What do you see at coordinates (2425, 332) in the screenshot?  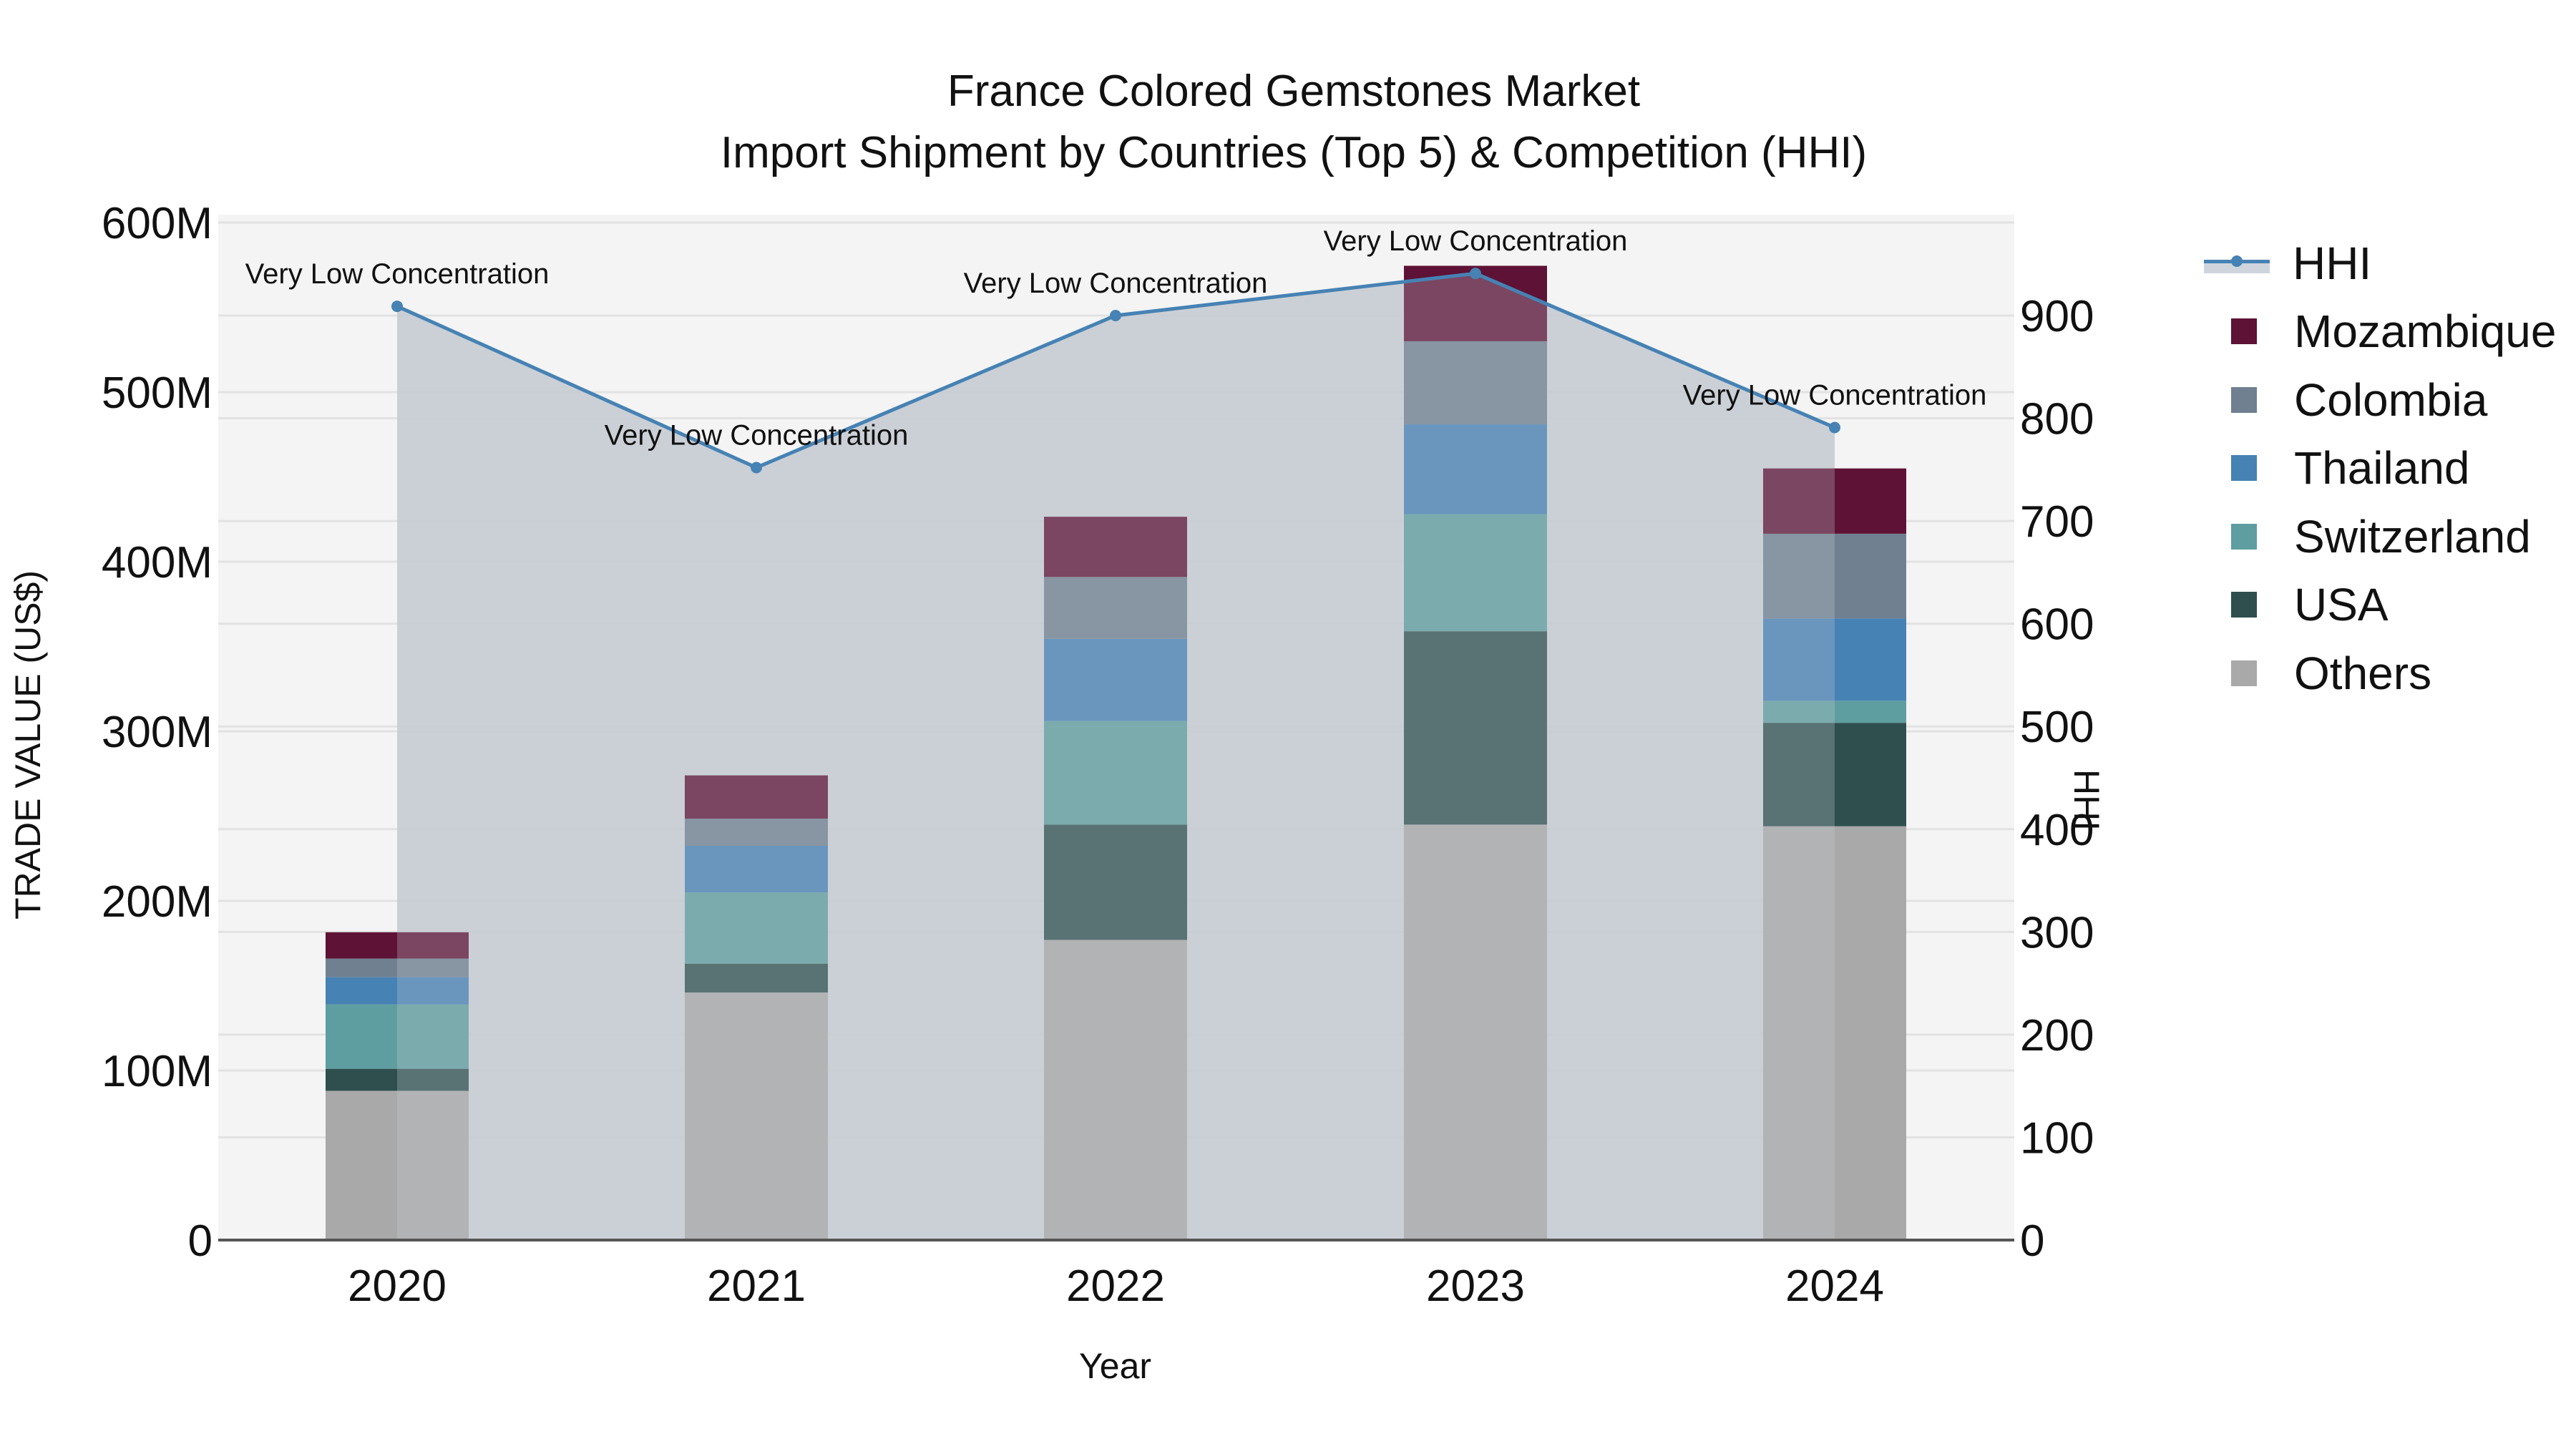 I see `legend-label: Mozambique` at bounding box center [2425, 332].